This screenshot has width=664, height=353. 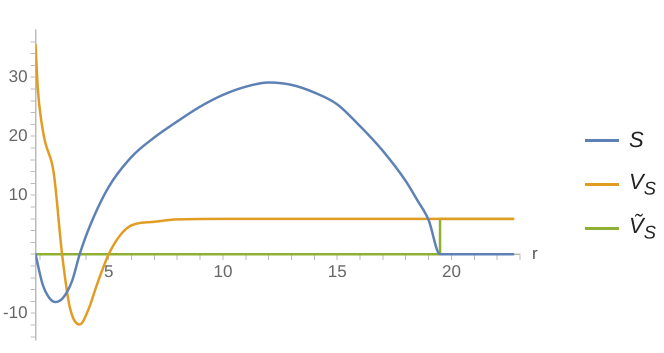 What do you see at coordinates (222, 272) in the screenshot?
I see `x-tick-label: 10` at bounding box center [222, 272].